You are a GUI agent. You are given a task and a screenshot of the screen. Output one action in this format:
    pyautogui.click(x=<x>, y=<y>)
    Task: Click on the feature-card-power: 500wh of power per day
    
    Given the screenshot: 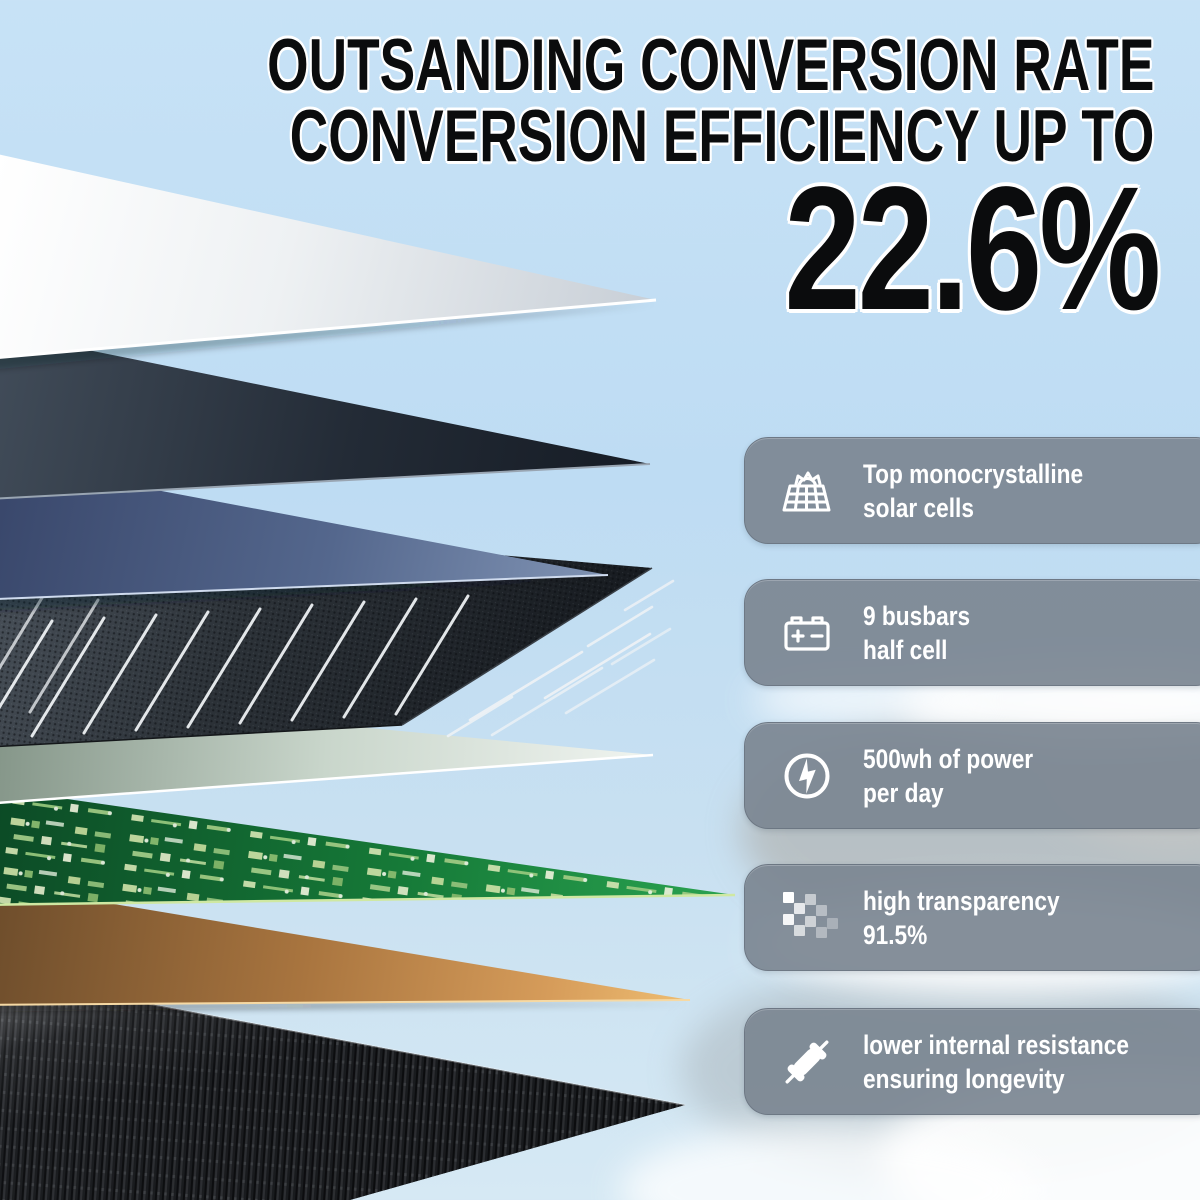 What is the action you would take?
    pyautogui.click(x=972, y=775)
    